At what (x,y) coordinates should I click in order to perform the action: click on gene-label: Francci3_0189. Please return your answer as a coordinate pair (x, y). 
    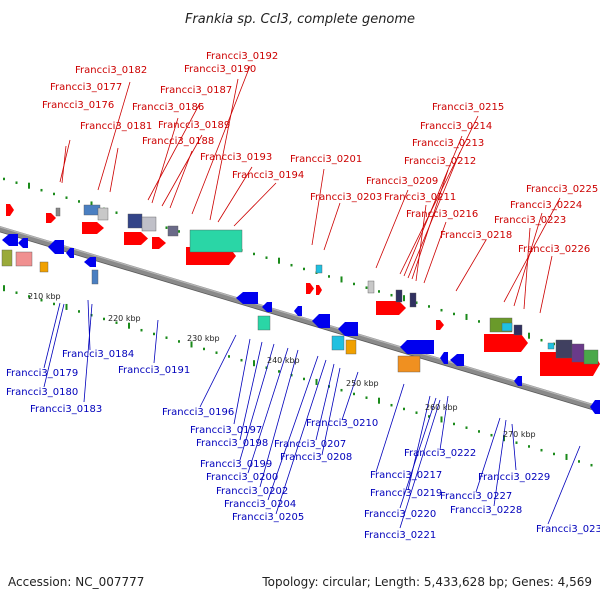
    Looking at the image, I should click on (194, 125).